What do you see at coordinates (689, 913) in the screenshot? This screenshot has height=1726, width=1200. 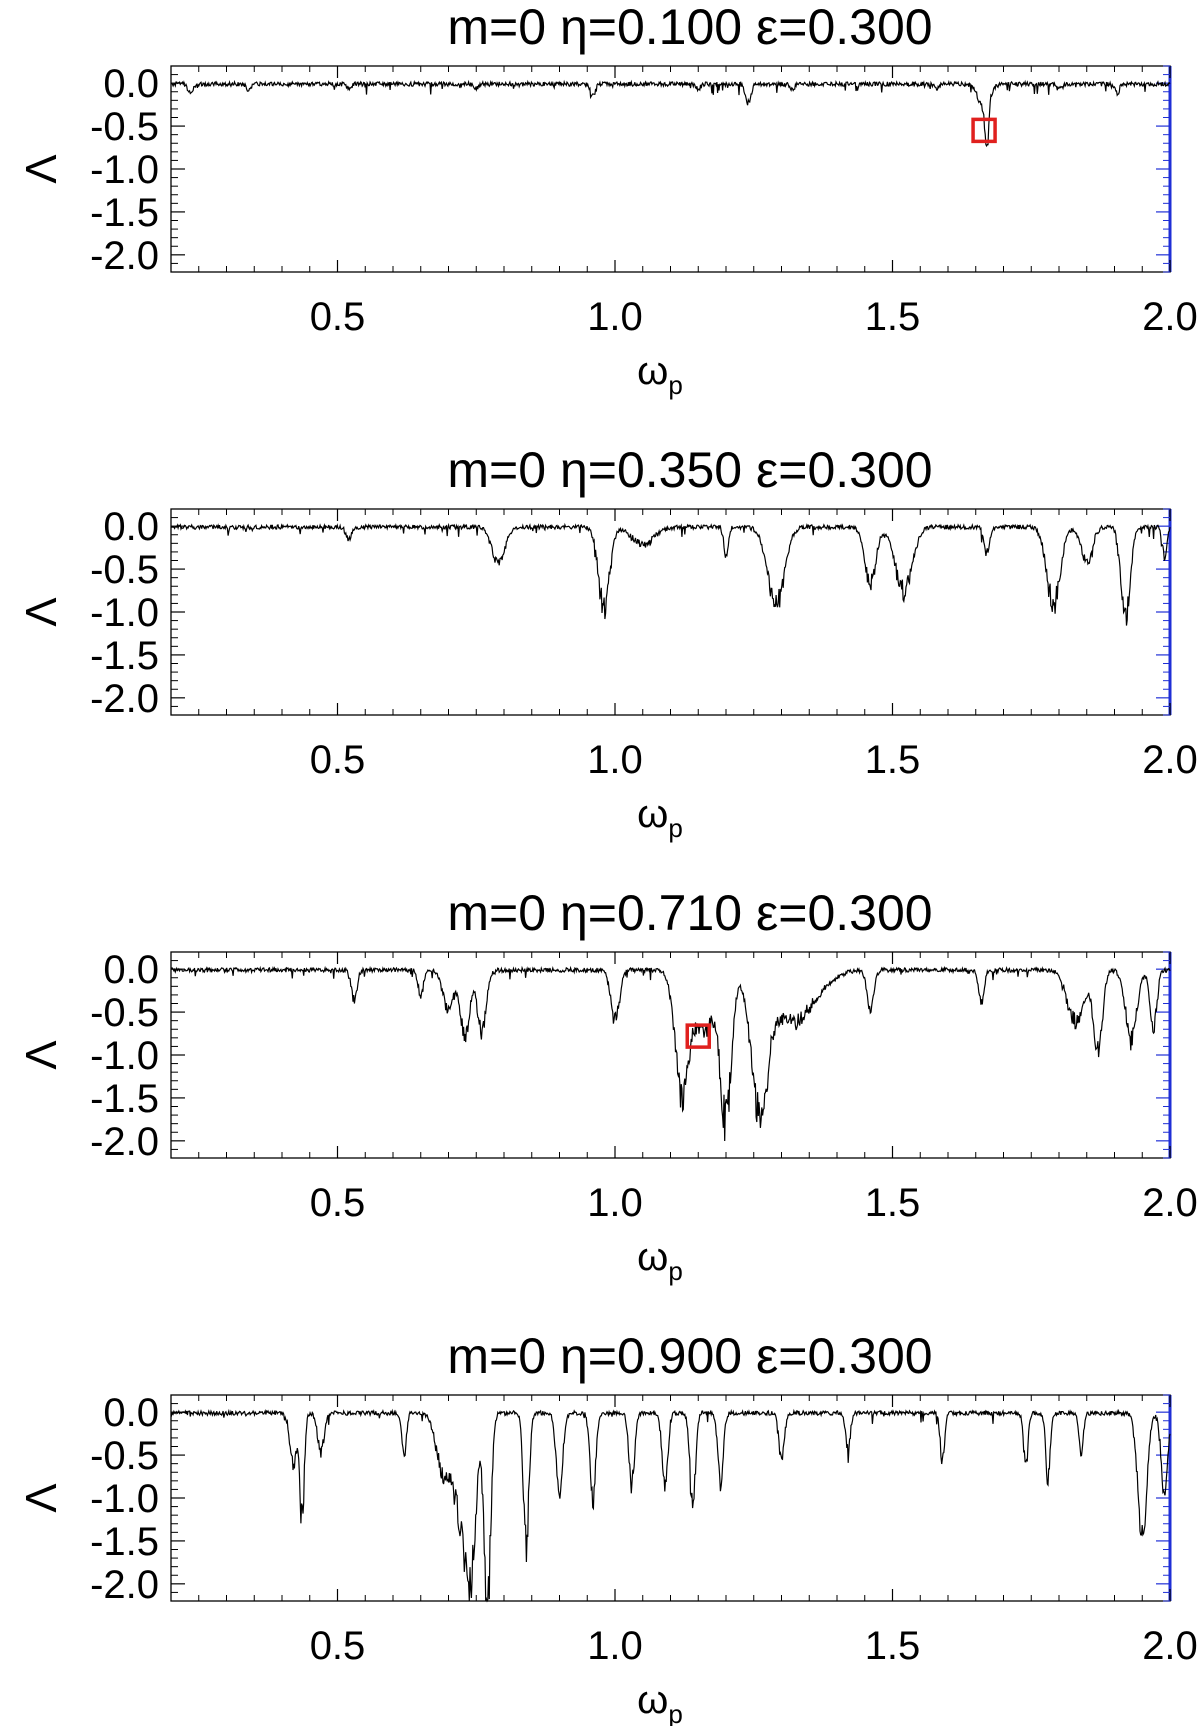 I see `panel-title: m=0 η=0.710 ε=0.300` at bounding box center [689, 913].